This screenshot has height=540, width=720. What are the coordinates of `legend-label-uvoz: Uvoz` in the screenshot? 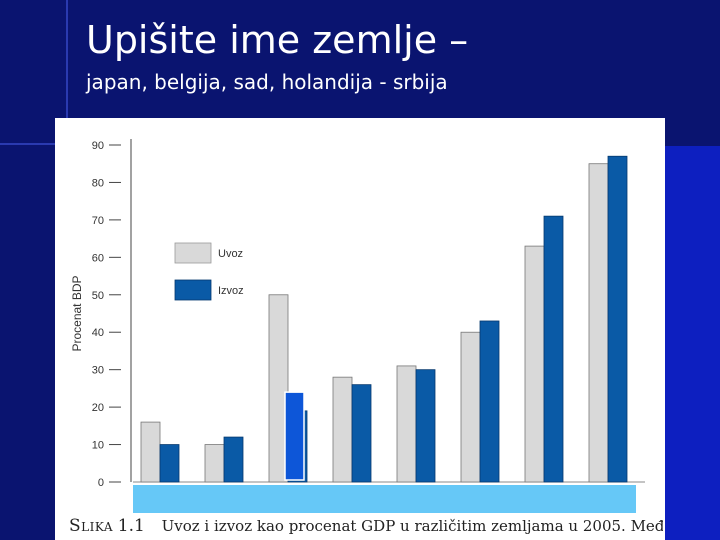 It's located at (230, 254).